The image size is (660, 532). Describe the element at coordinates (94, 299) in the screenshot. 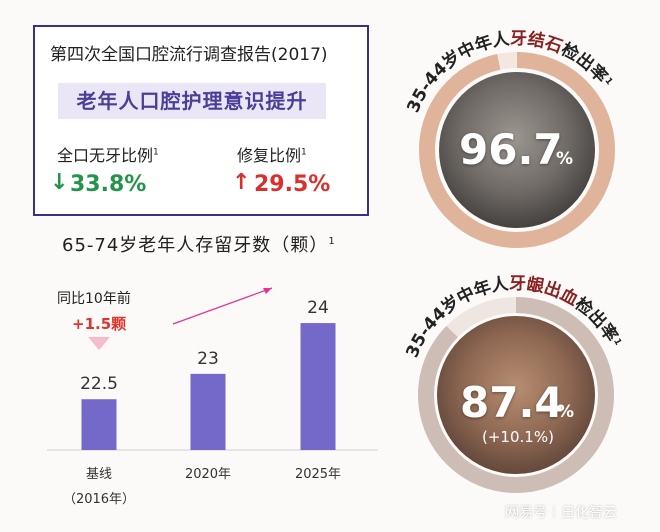

I see `annotation-label: 同比10年前` at that location.